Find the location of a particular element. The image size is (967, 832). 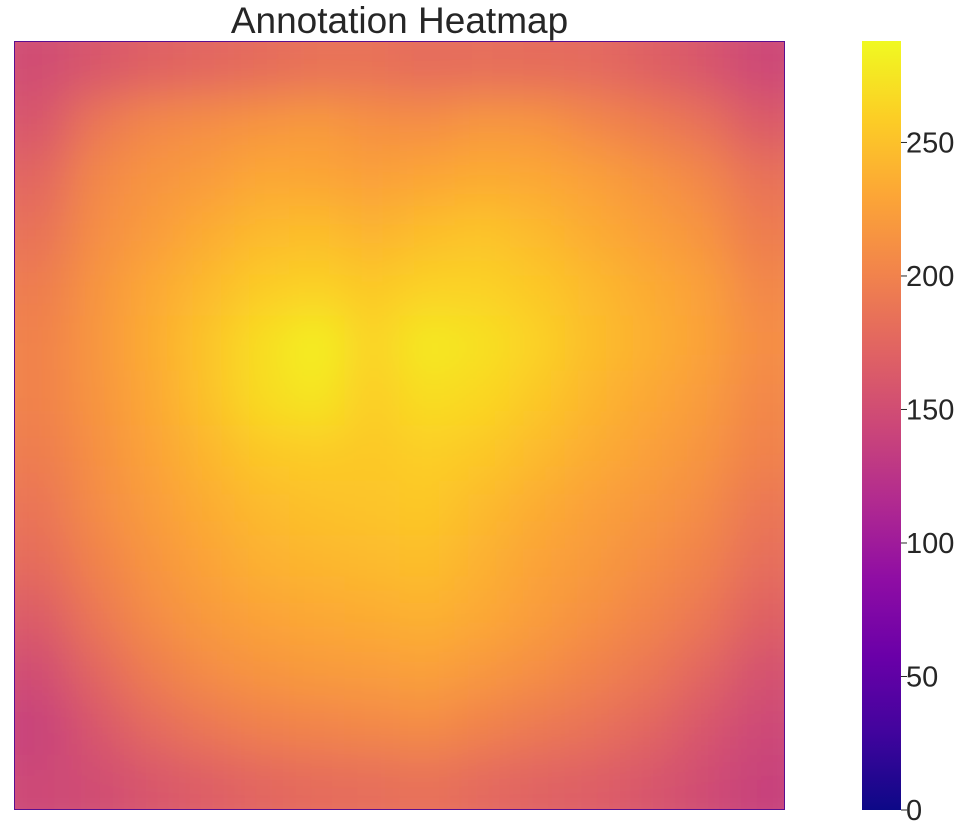

colorbar-tick-label: 200 is located at coordinates (930, 277).